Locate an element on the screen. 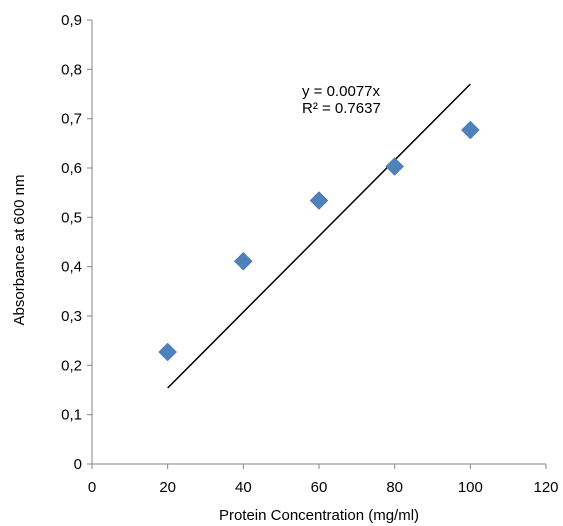  y-tick-label: 0,5 is located at coordinates (71, 217).